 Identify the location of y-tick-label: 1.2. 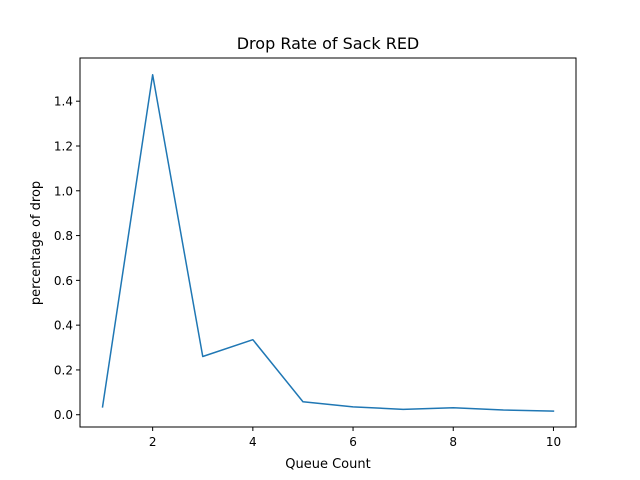
(63, 146).